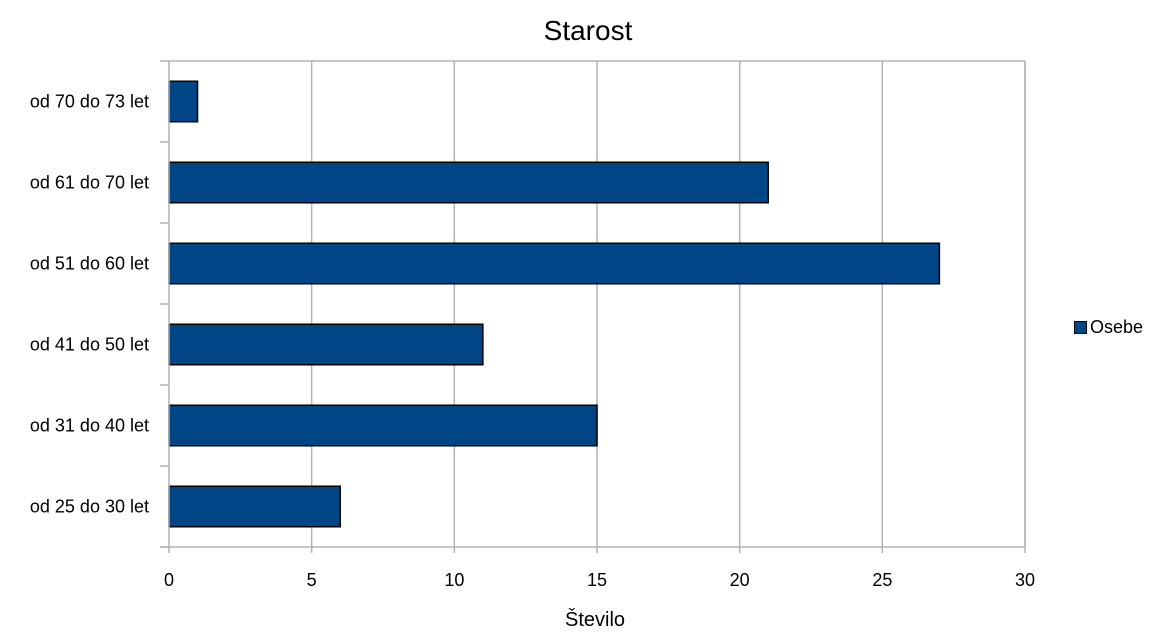  Describe the element at coordinates (740, 580) in the screenshot. I see `x-tick-label: 20` at that location.